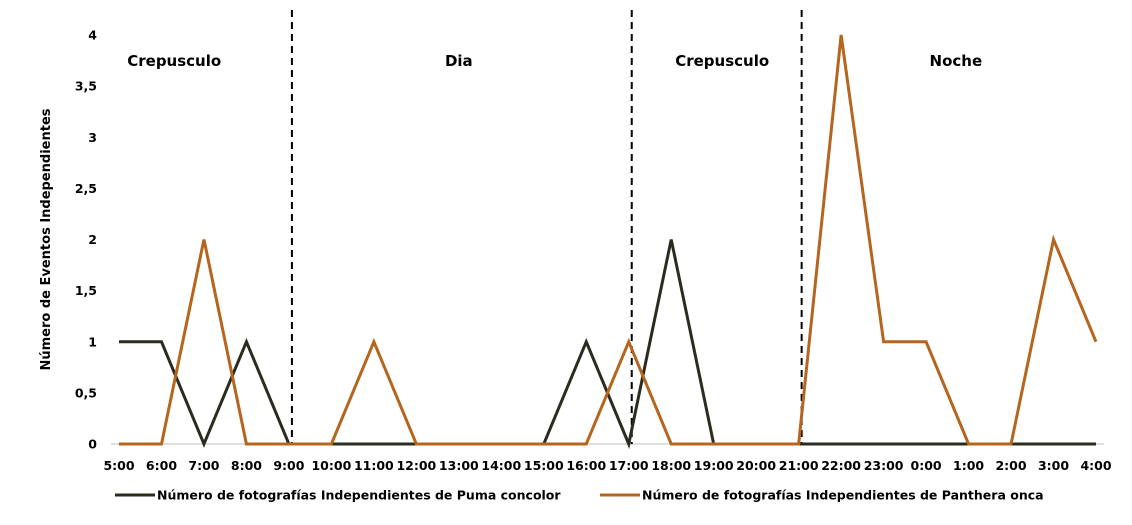 This screenshot has height=525, width=1132. What do you see at coordinates (884, 465) in the screenshot?
I see `x-tick-label: 23:00` at bounding box center [884, 465].